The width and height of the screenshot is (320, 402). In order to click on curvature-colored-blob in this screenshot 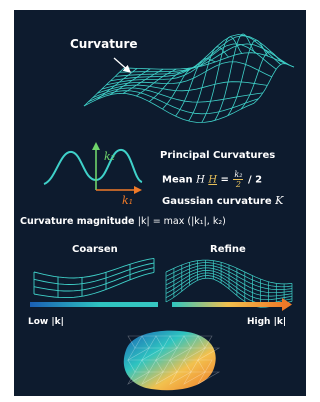, I will do `click(169, 360)`.